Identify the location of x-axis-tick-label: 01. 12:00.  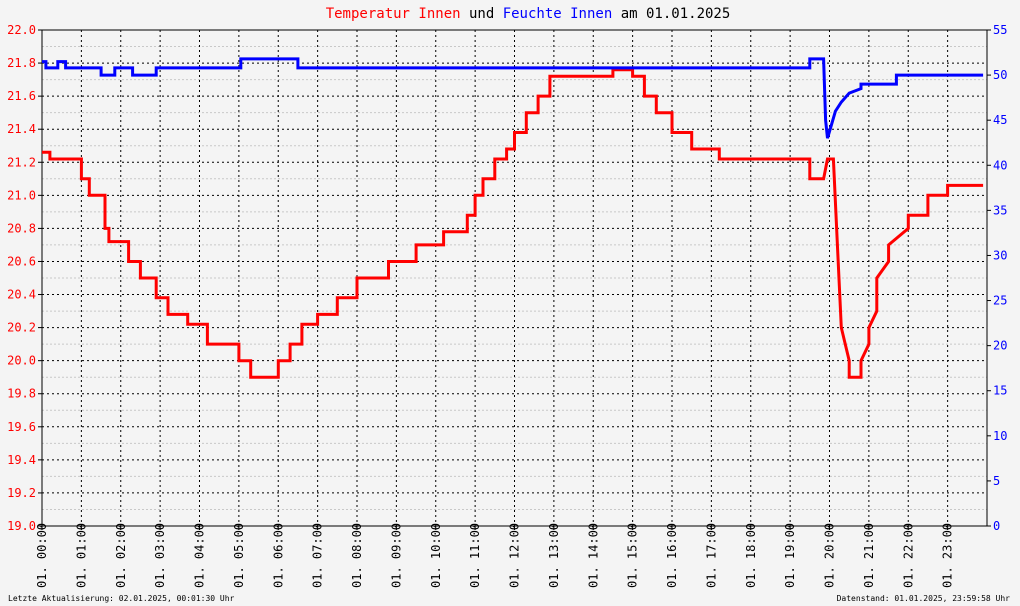
(515, 555).